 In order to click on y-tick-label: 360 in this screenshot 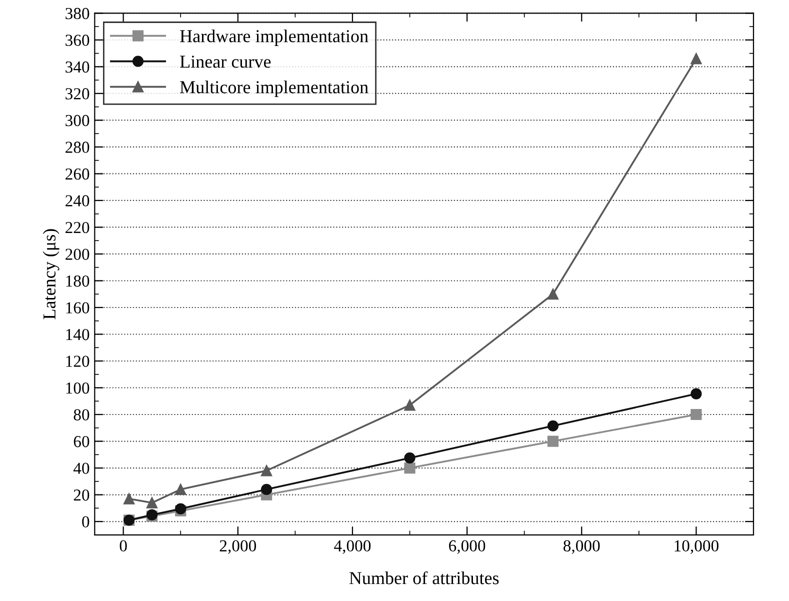, I will do `click(78, 40)`.